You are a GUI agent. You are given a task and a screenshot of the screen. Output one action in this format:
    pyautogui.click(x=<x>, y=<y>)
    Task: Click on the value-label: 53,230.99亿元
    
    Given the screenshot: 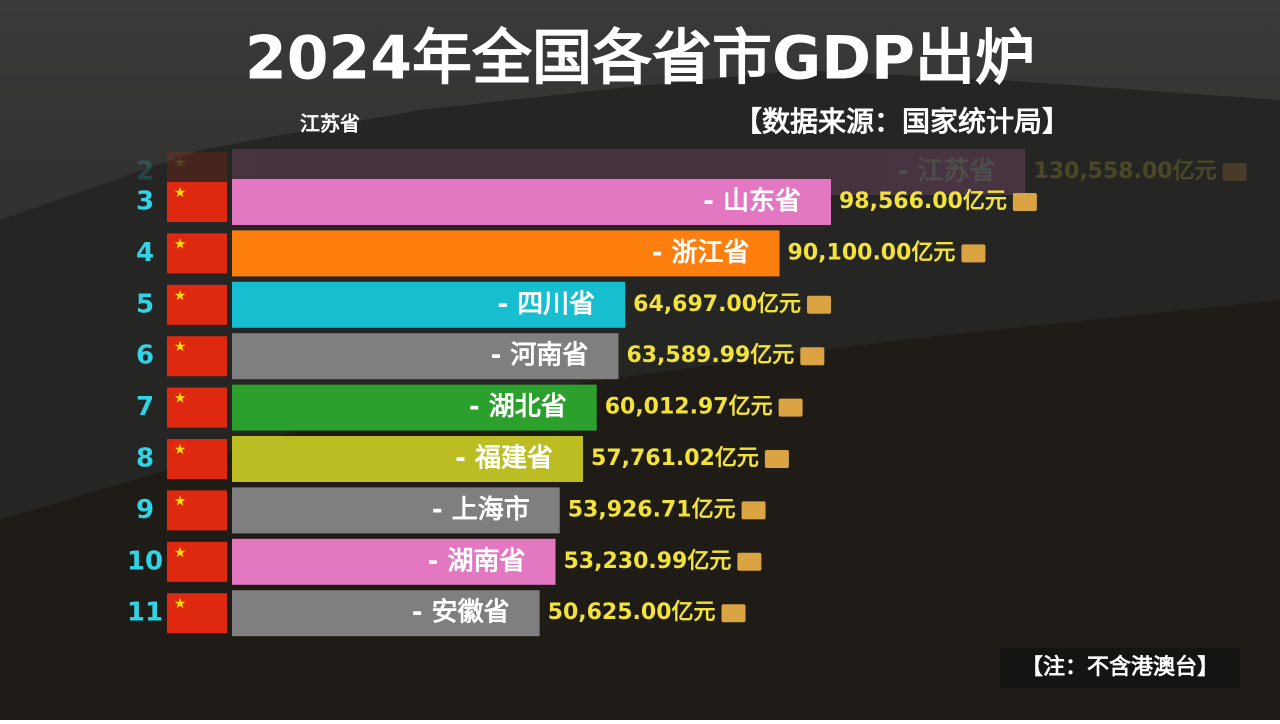 What is the action you would take?
    pyautogui.click(x=647, y=561)
    